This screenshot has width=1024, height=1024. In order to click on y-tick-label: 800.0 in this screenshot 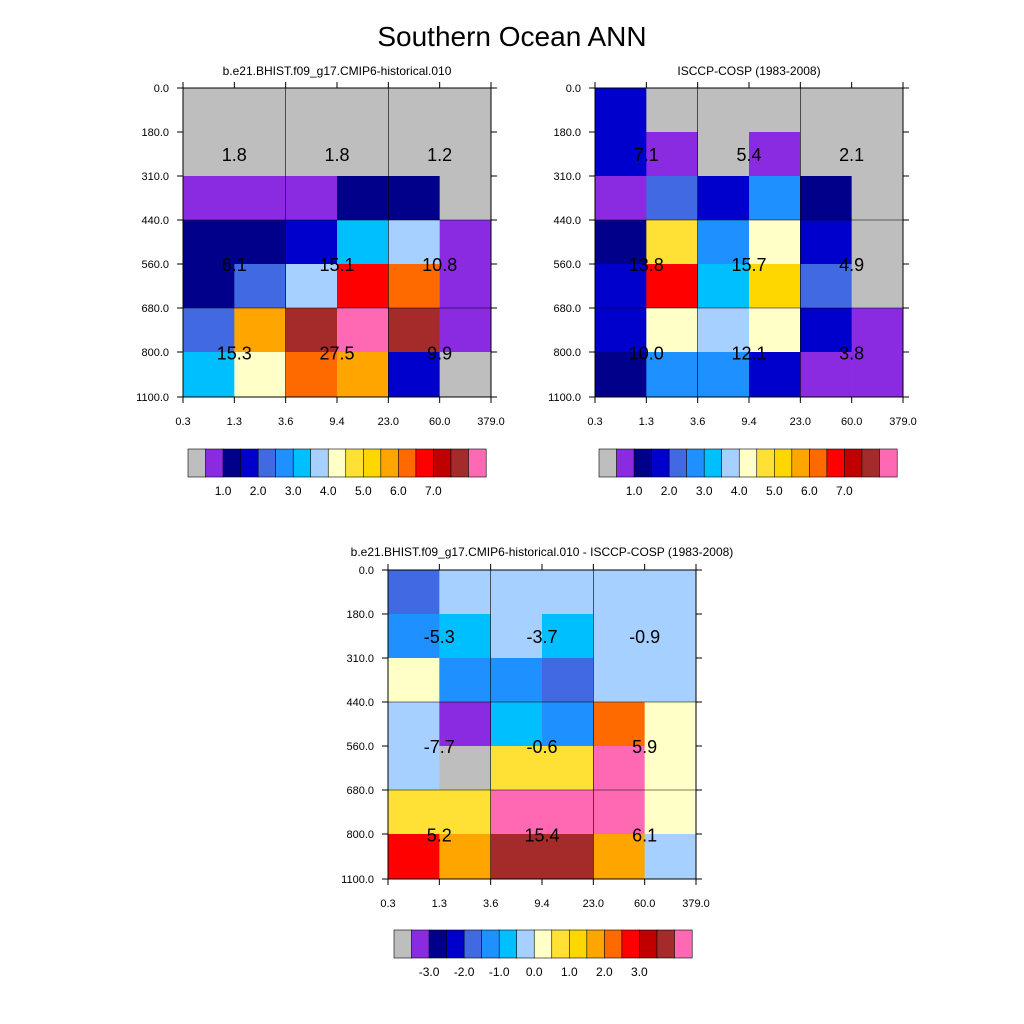, I will do `click(360, 835)`.